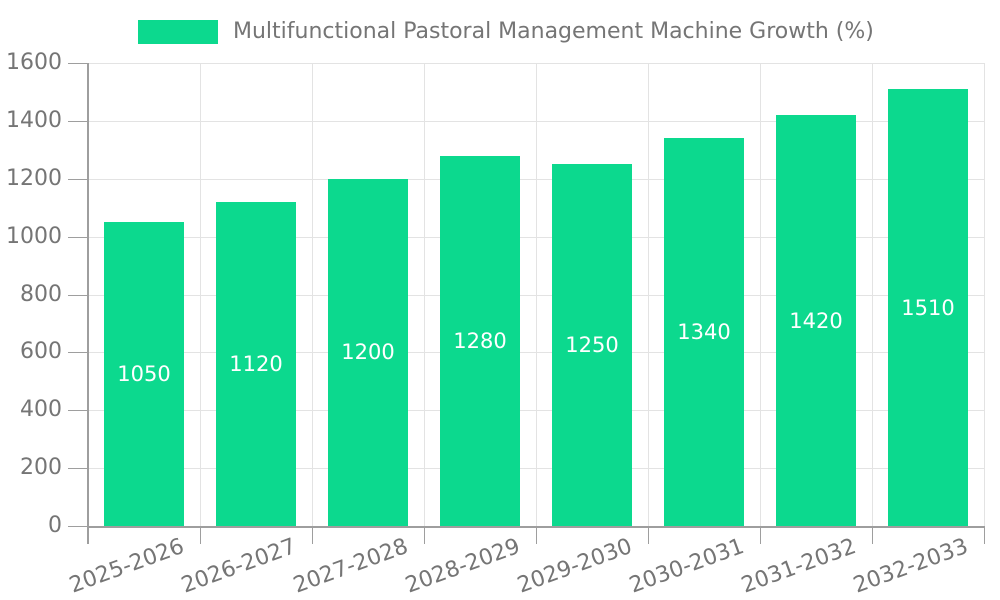 This screenshot has height=600, width=1000. Describe the element at coordinates (239, 566) in the screenshot. I see `x-axis-tick-label: 2026-2027` at that location.